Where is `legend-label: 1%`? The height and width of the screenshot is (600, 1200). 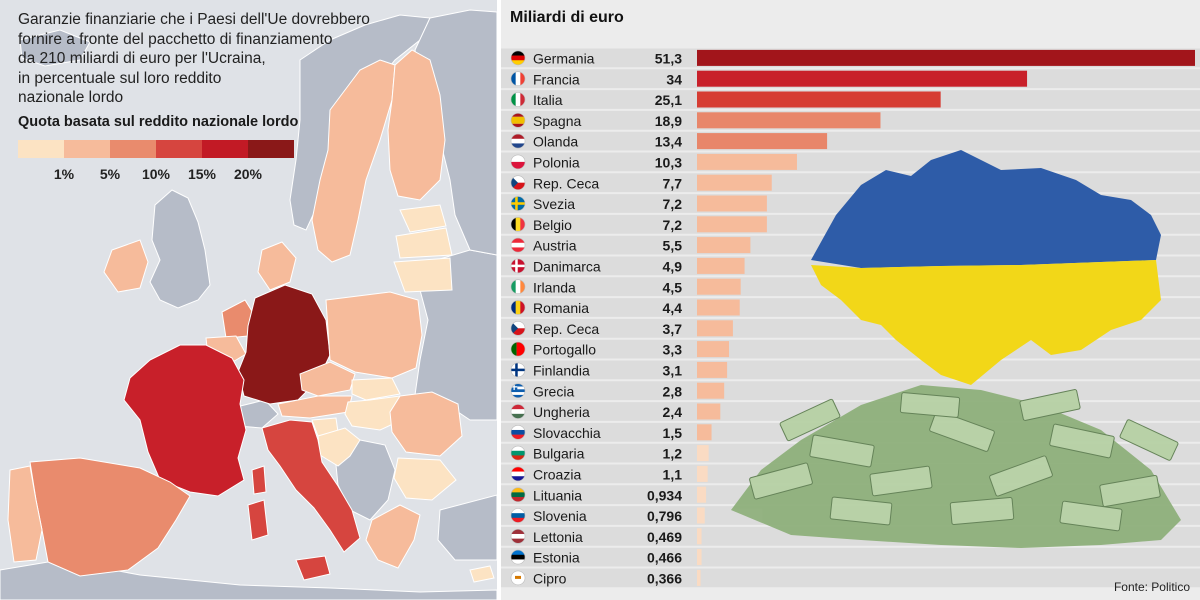 legend-label: 1% is located at coordinates (64, 174).